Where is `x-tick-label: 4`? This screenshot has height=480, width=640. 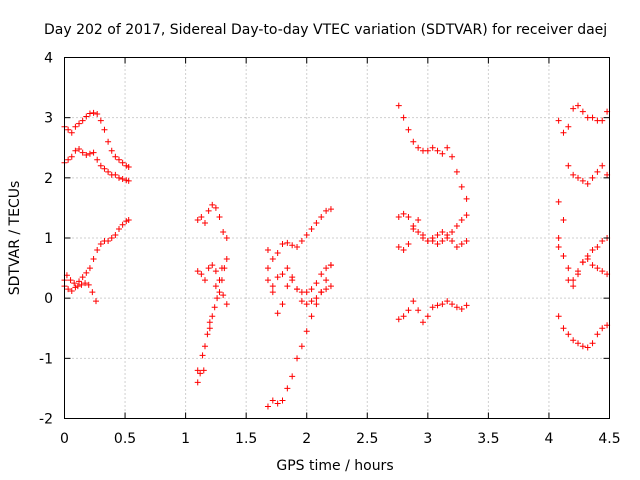
x-tick-label: 4 is located at coordinates (548, 439).